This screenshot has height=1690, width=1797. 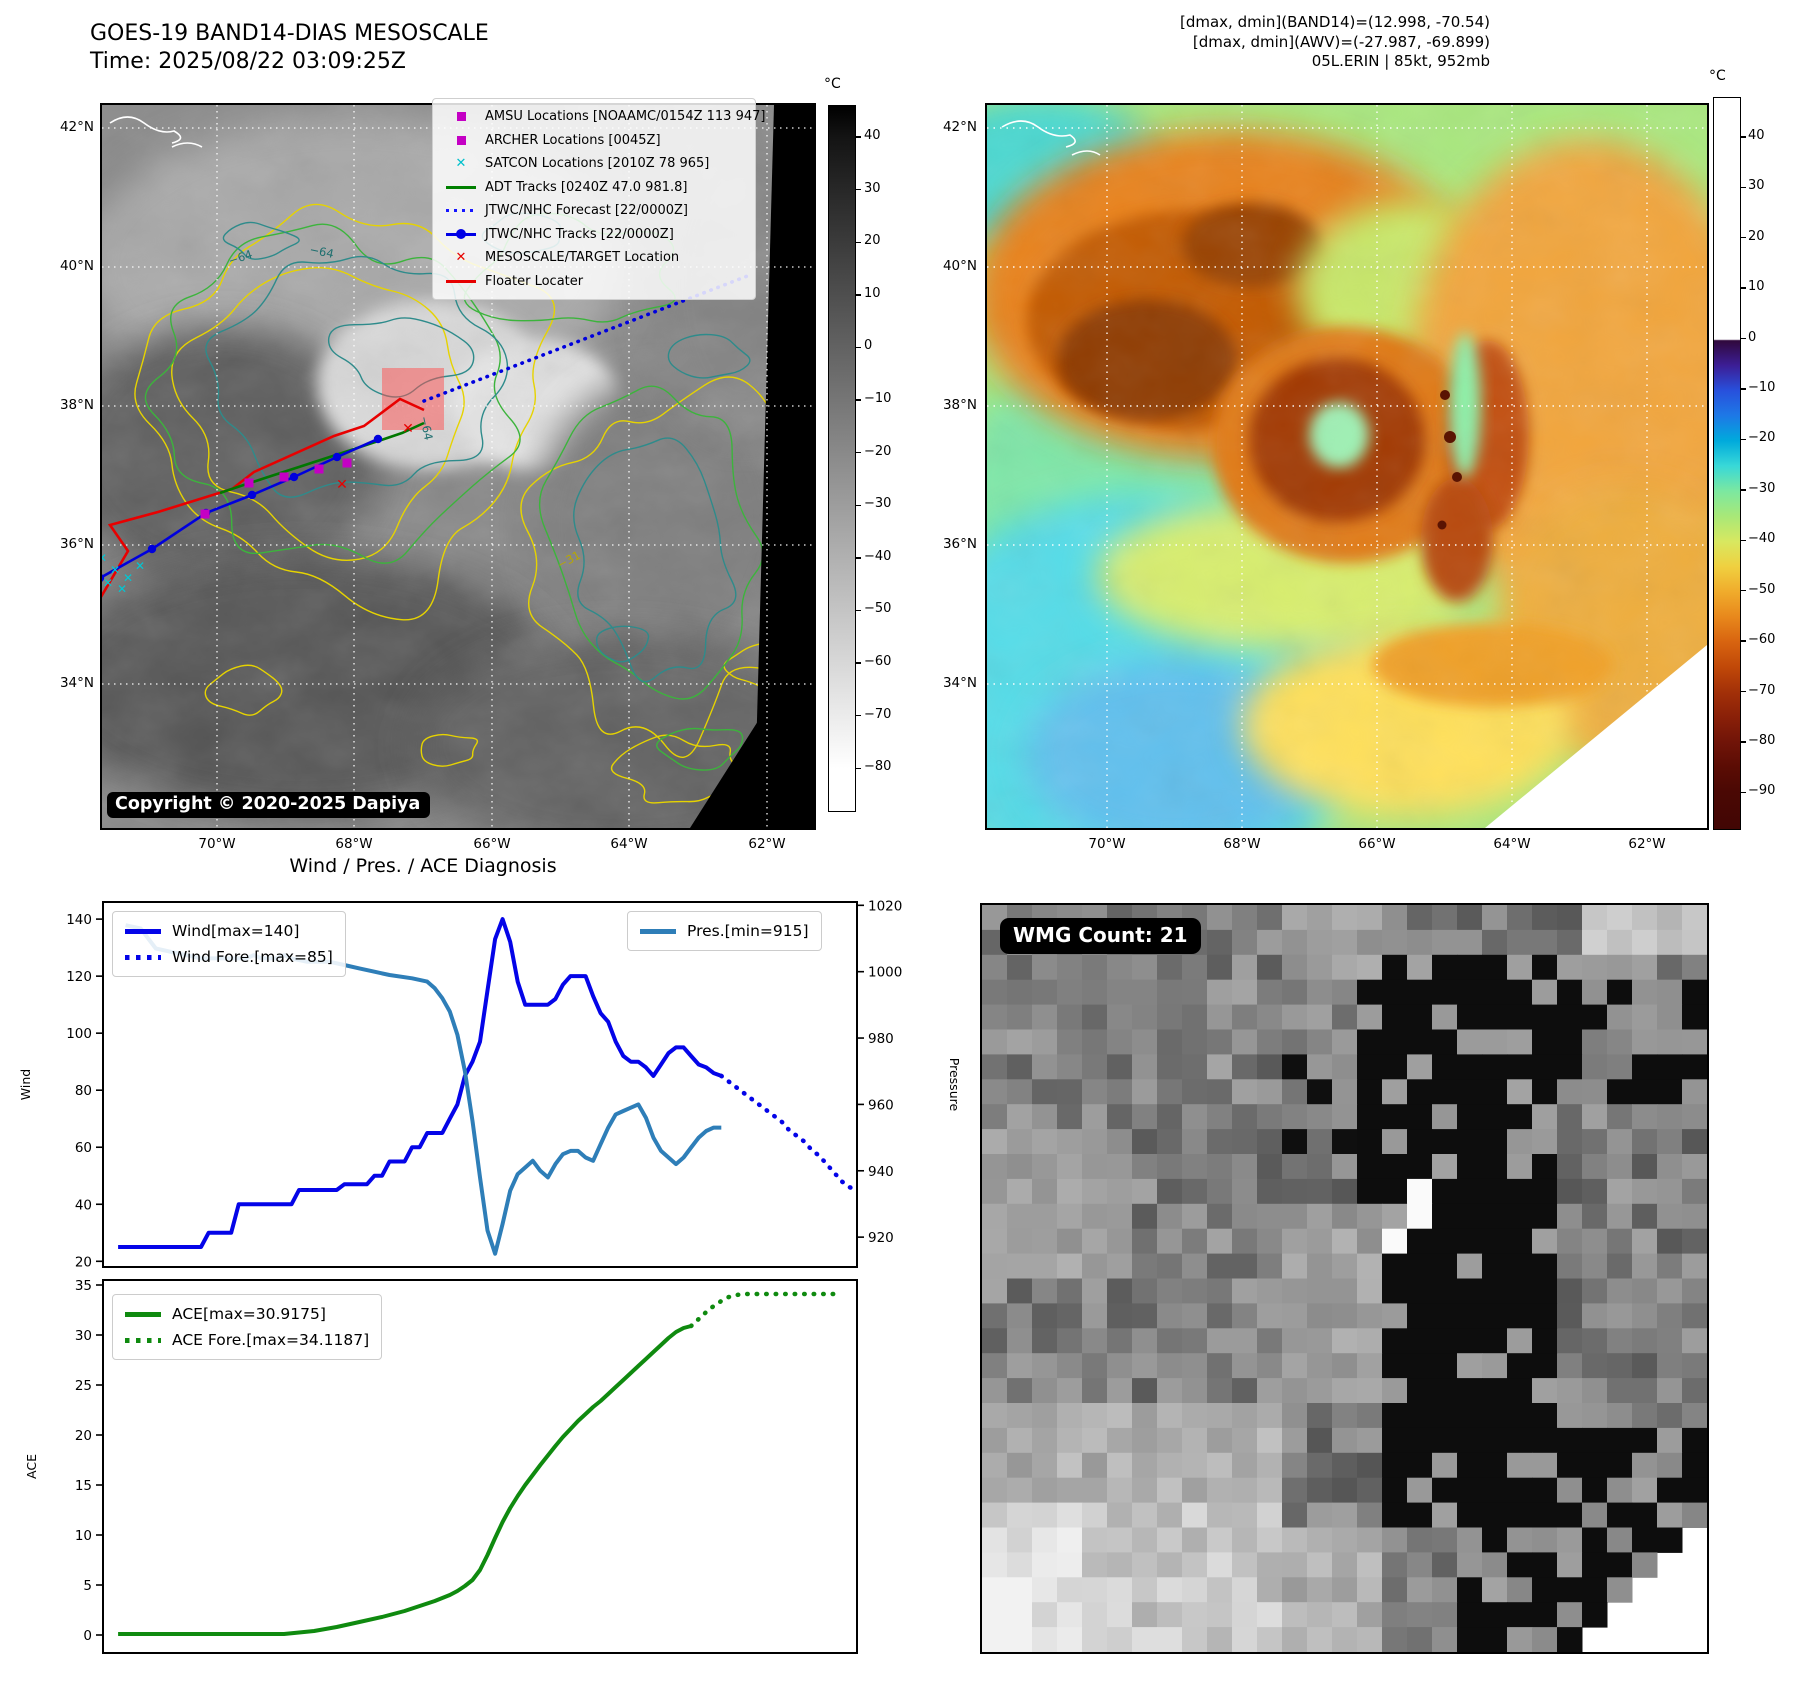 What do you see at coordinates (83, 1148) in the screenshot?
I see `y-tick-label: 60` at bounding box center [83, 1148].